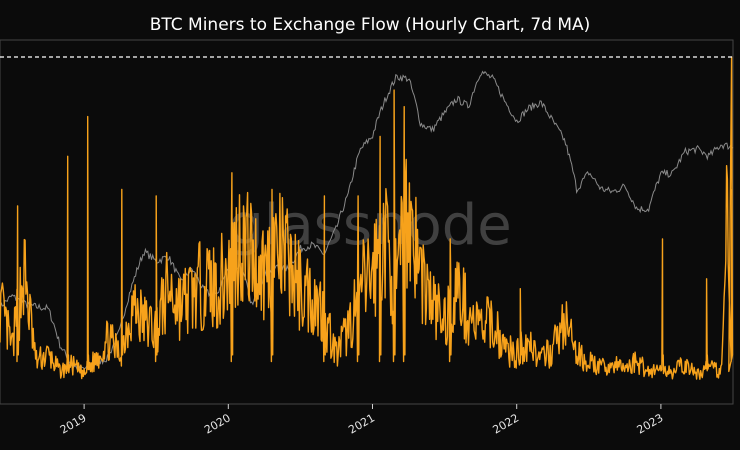 The width and height of the screenshot is (740, 450). What do you see at coordinates (217, 423) in the screenshot?
I see `x-tick-label: 2020` at bounding box center [217, 423].